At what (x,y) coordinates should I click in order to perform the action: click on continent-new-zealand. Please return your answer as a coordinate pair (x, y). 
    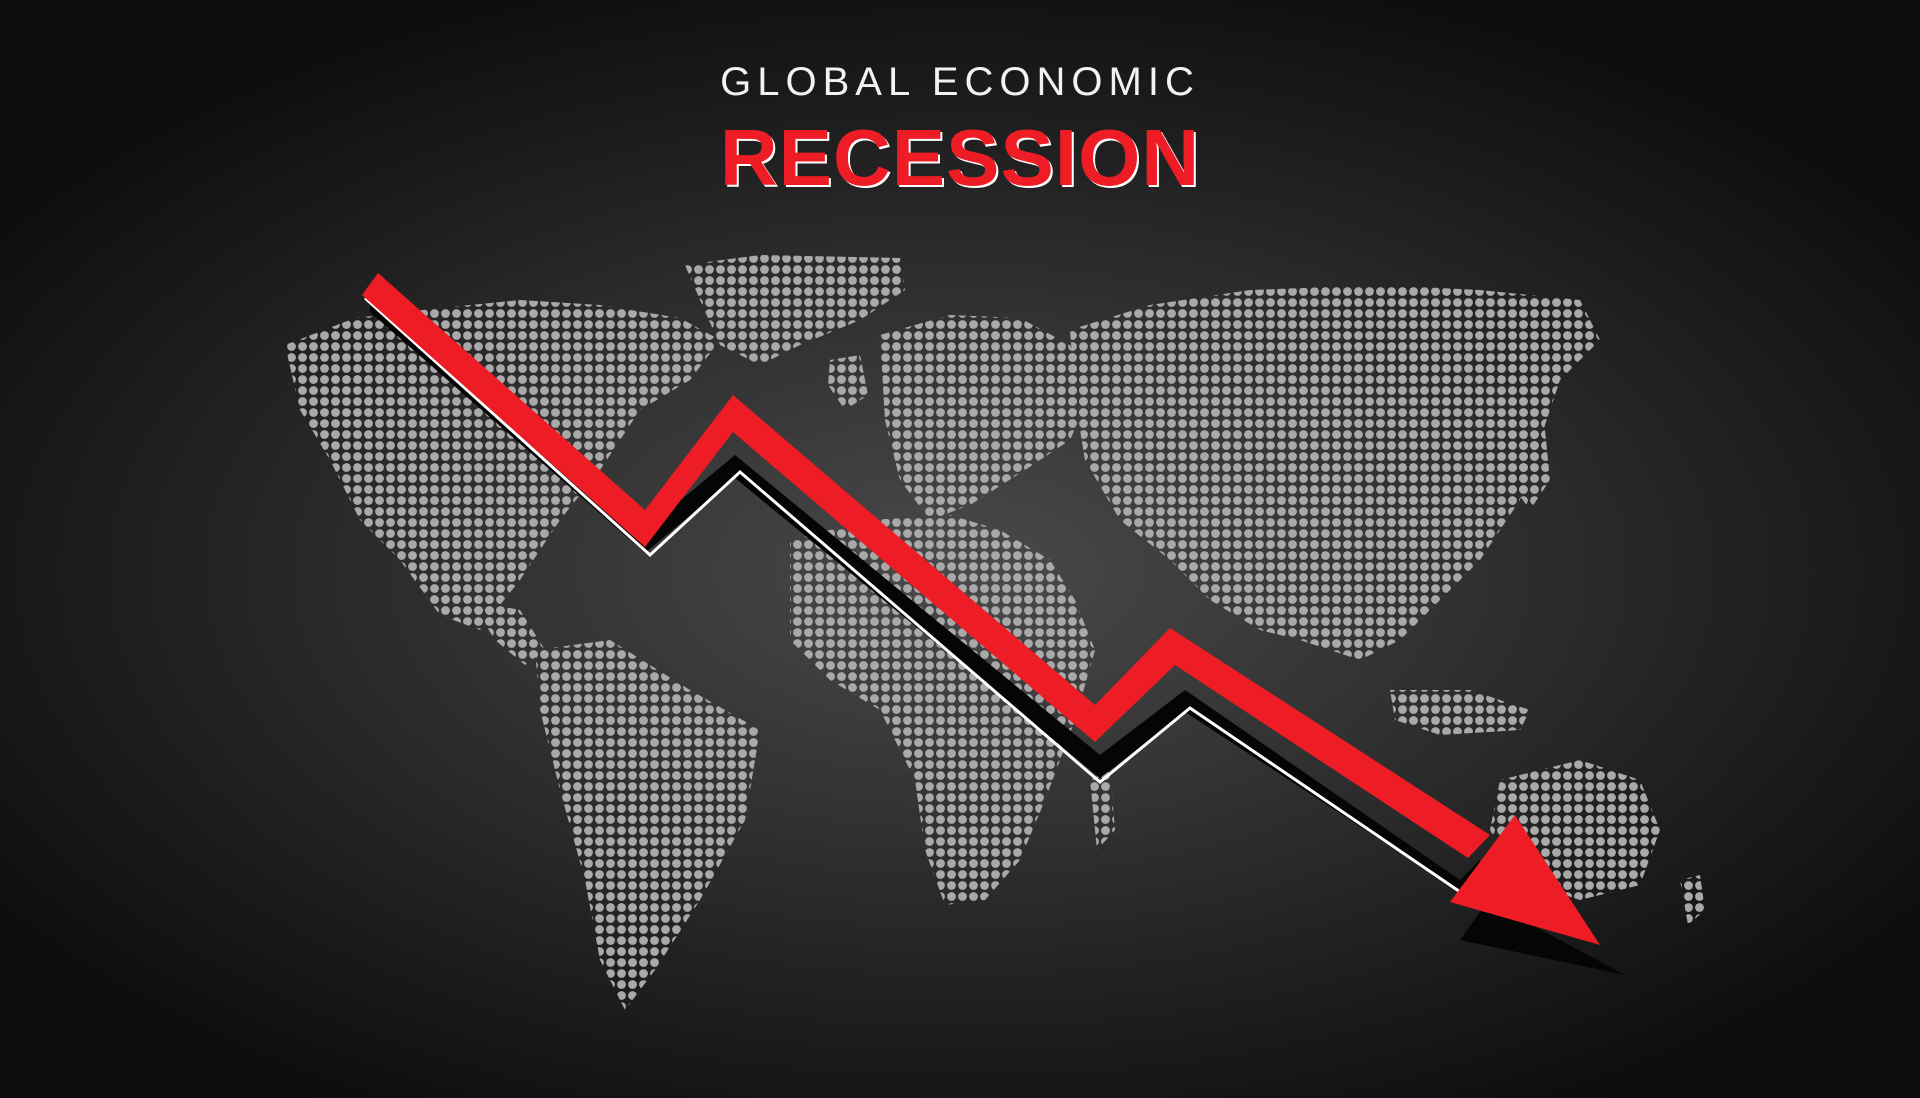
    Looking at the image, I should click on (1692, 900).